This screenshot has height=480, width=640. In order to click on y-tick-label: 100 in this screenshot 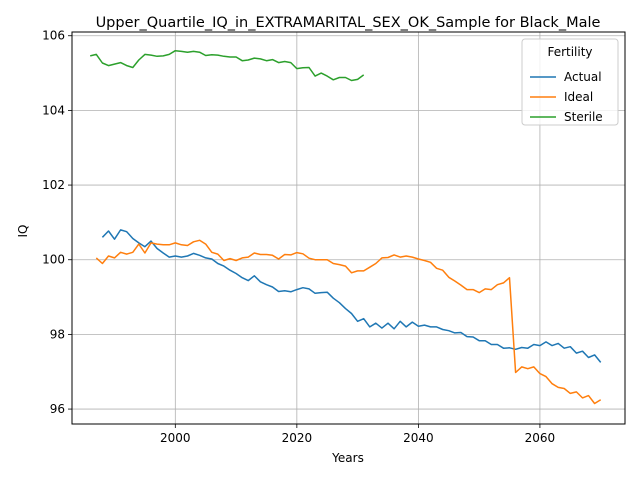, I will do `click(53, 260)`.